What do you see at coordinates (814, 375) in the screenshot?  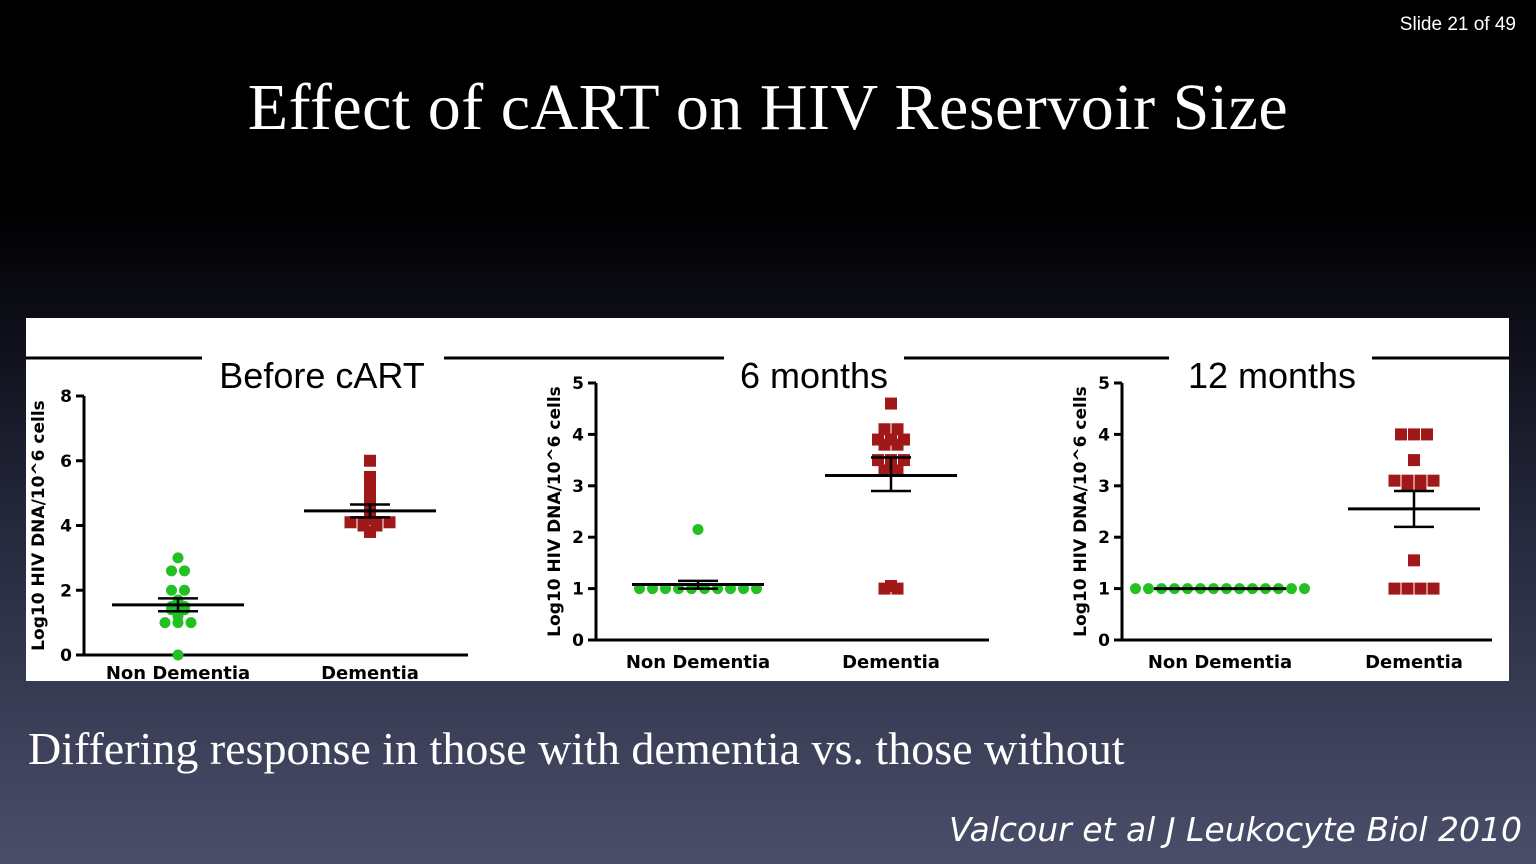 I see `chart-title: 6 months` at bounding box center [814, 375].